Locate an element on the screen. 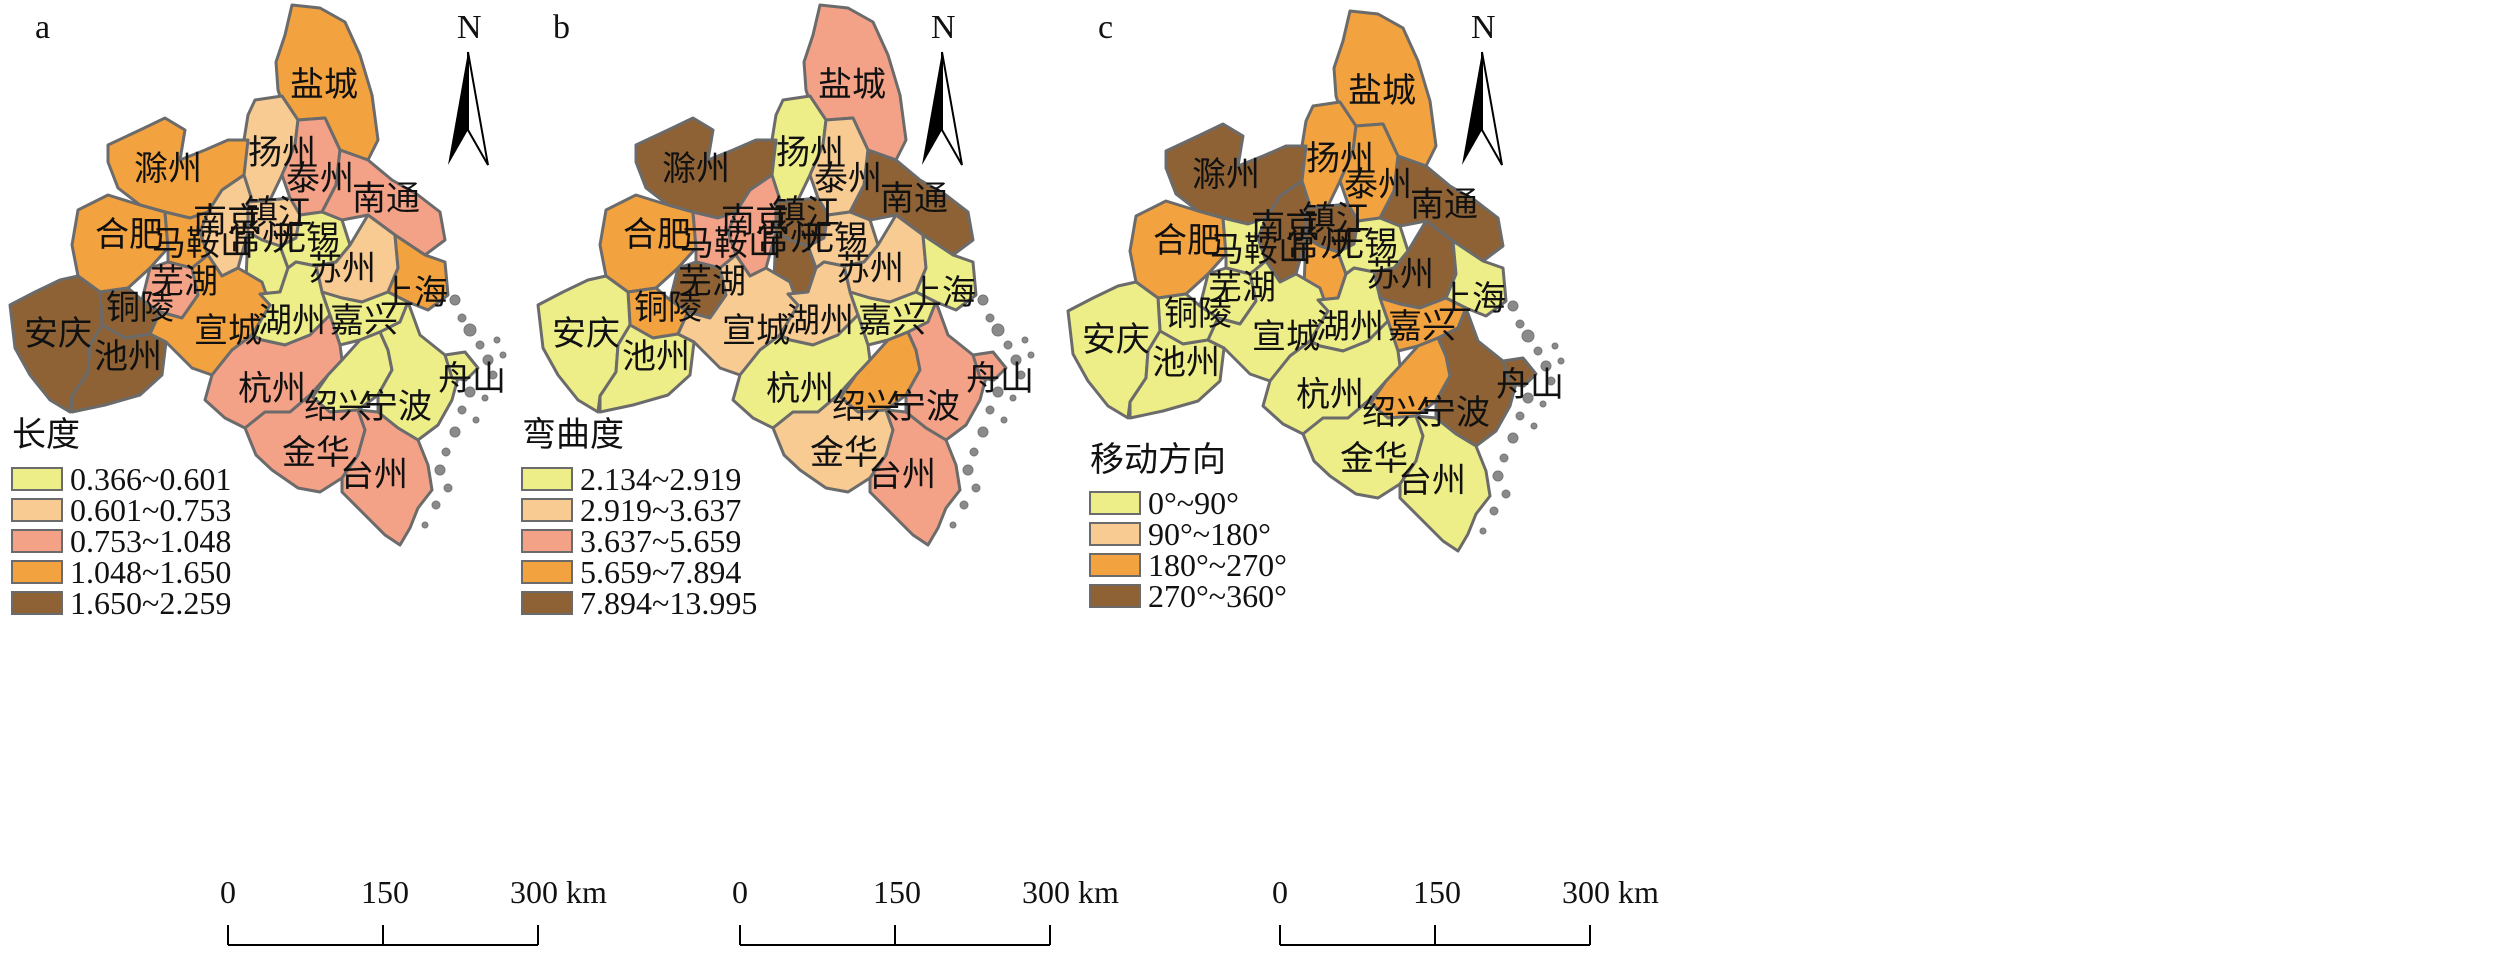 The image size is (2520, 973). city-label-hefei: 合肥 is located at coordinates (1187, 241).